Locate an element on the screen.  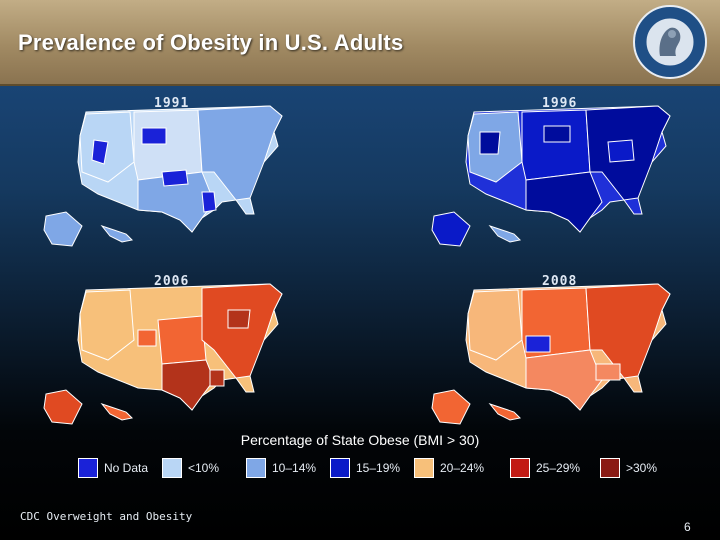
legend-label-no-data: No Data is located at coordinates (126, 468).